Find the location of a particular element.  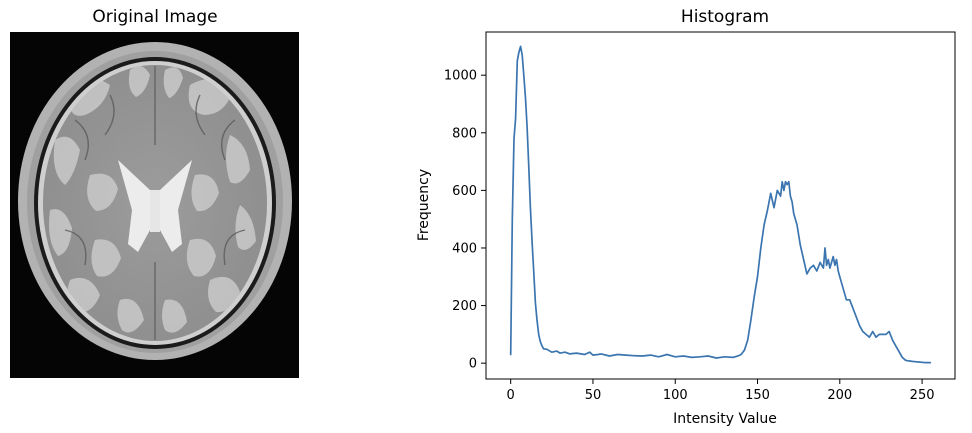

x-tick-label: 50 is located at coordinates (593, 395).